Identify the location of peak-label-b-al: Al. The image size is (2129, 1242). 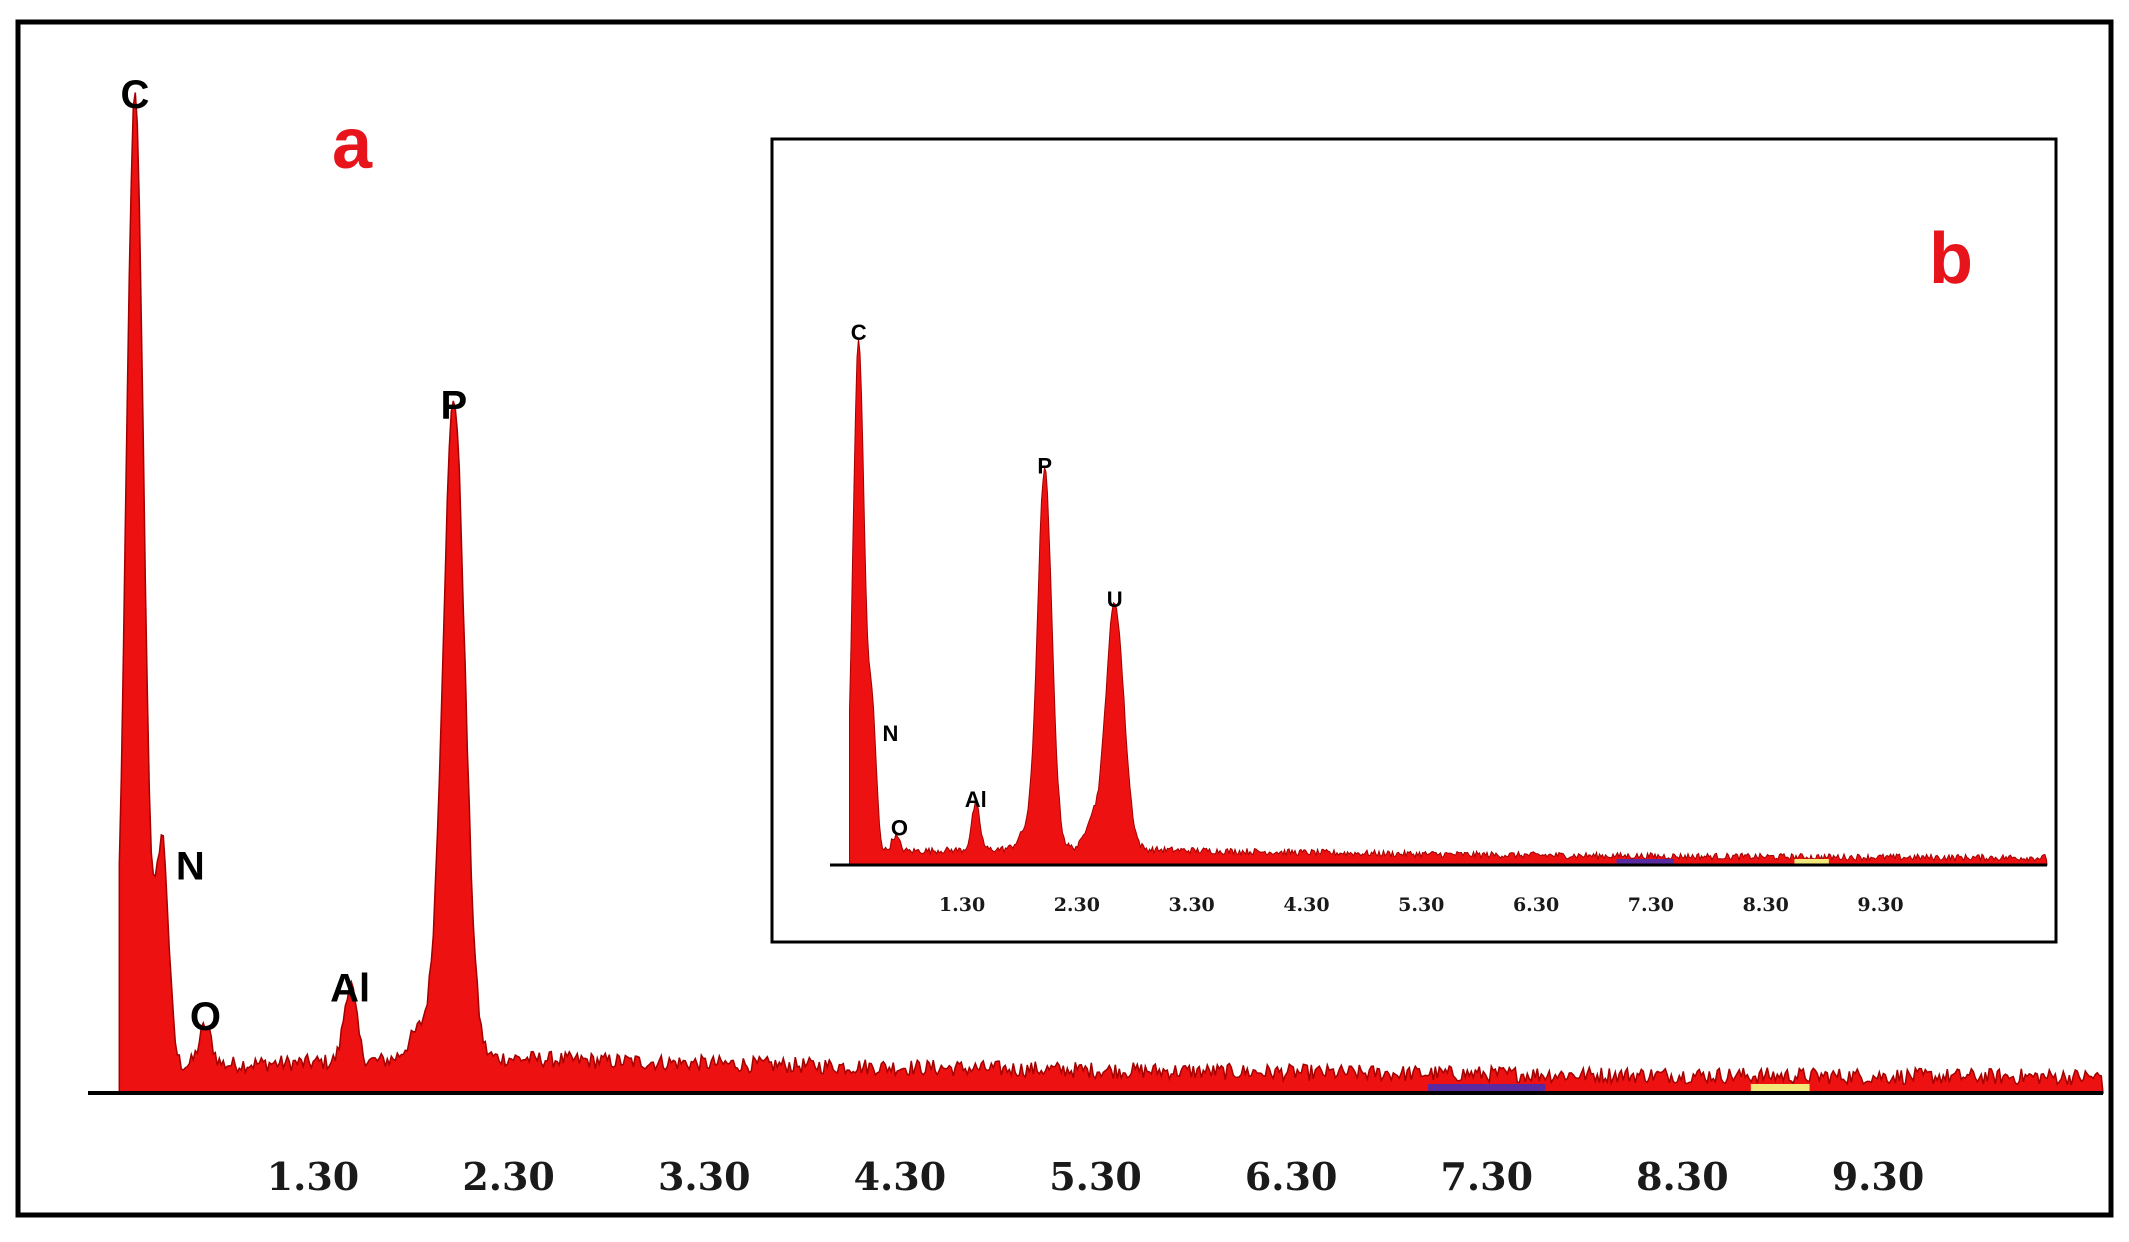
(976, 799).